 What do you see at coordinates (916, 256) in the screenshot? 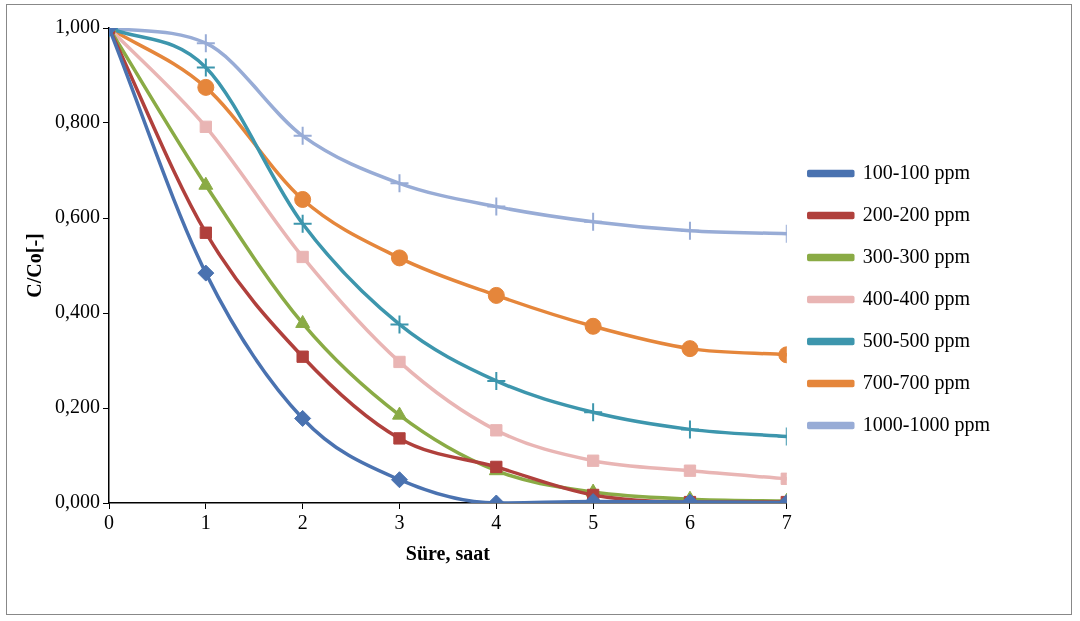
I see `legend-label: 300-300 ppm` at bounding box center [916, 256].